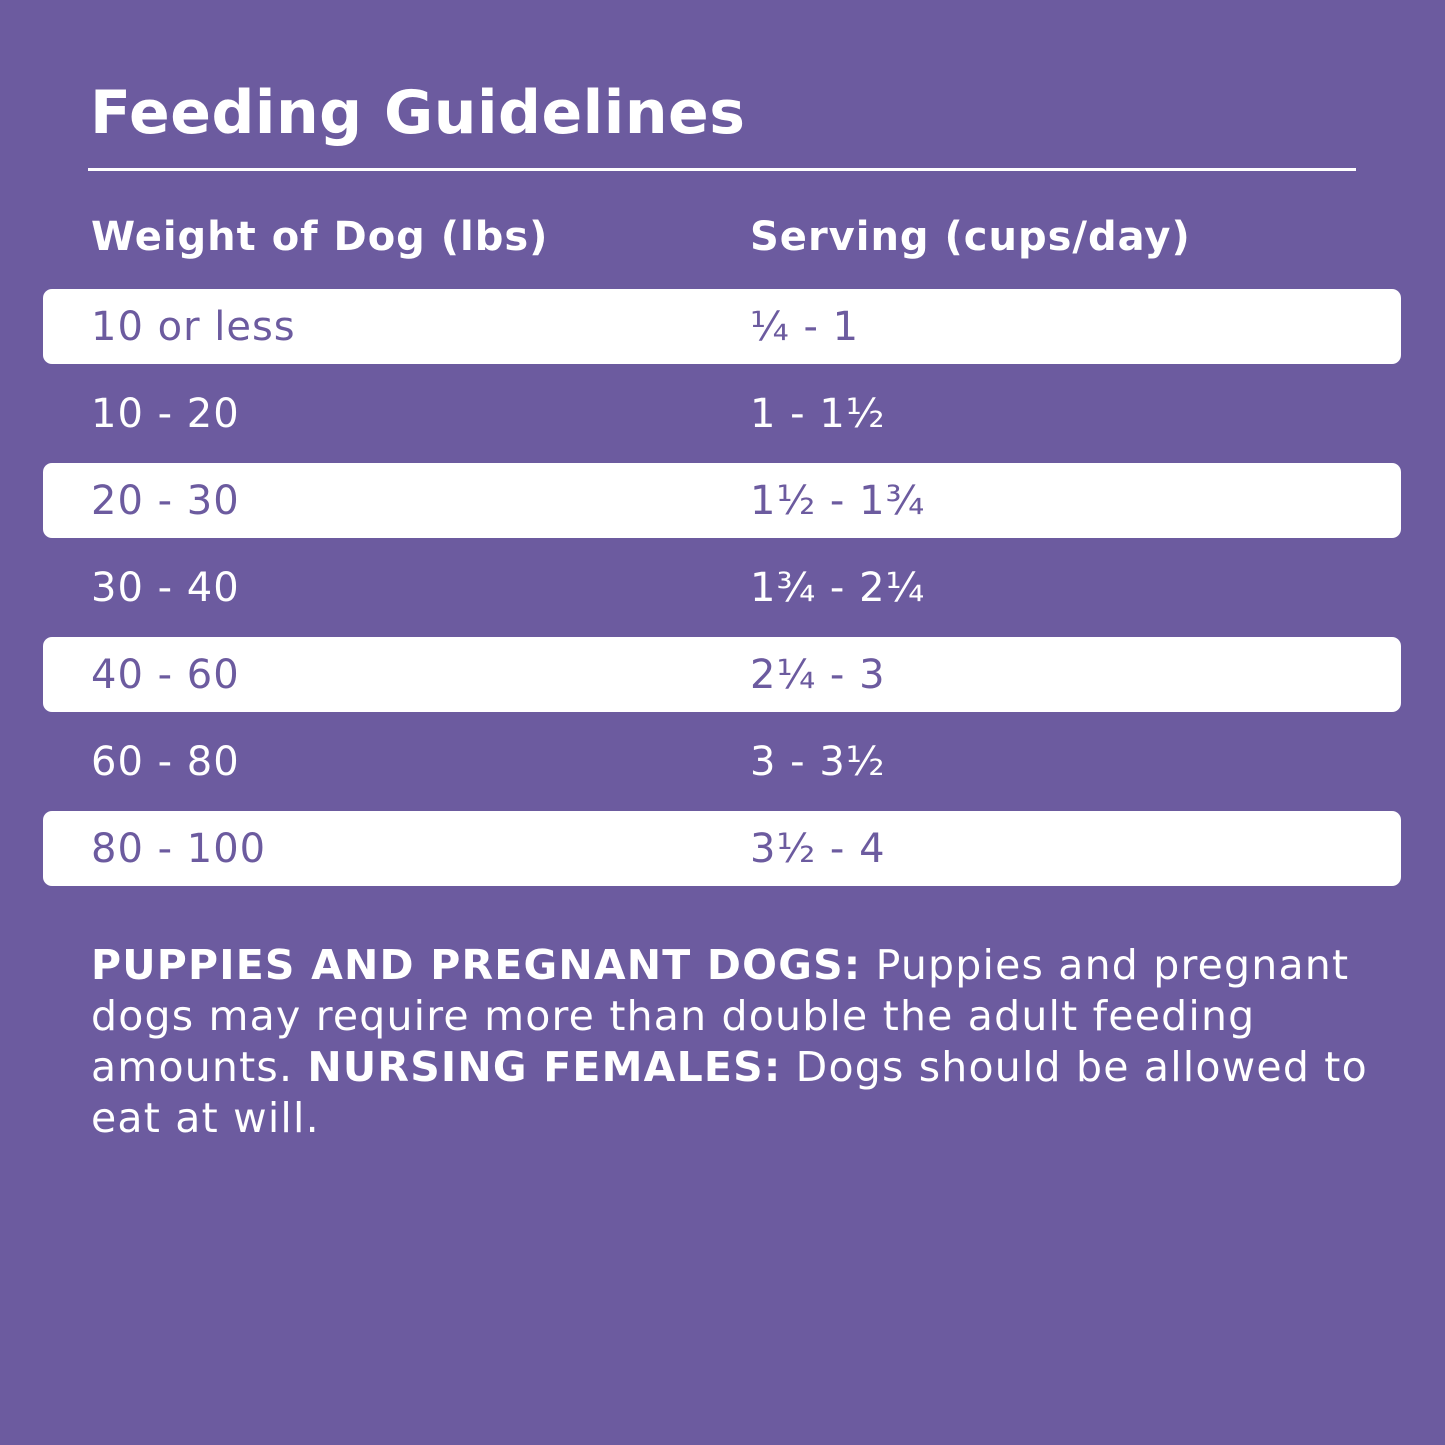 The width and height of the screenshot is (1445, 1445). Describe the element at coordinates (418, 113) in the screenshot. I see `page-title: Feeding Guidelines` at that location.